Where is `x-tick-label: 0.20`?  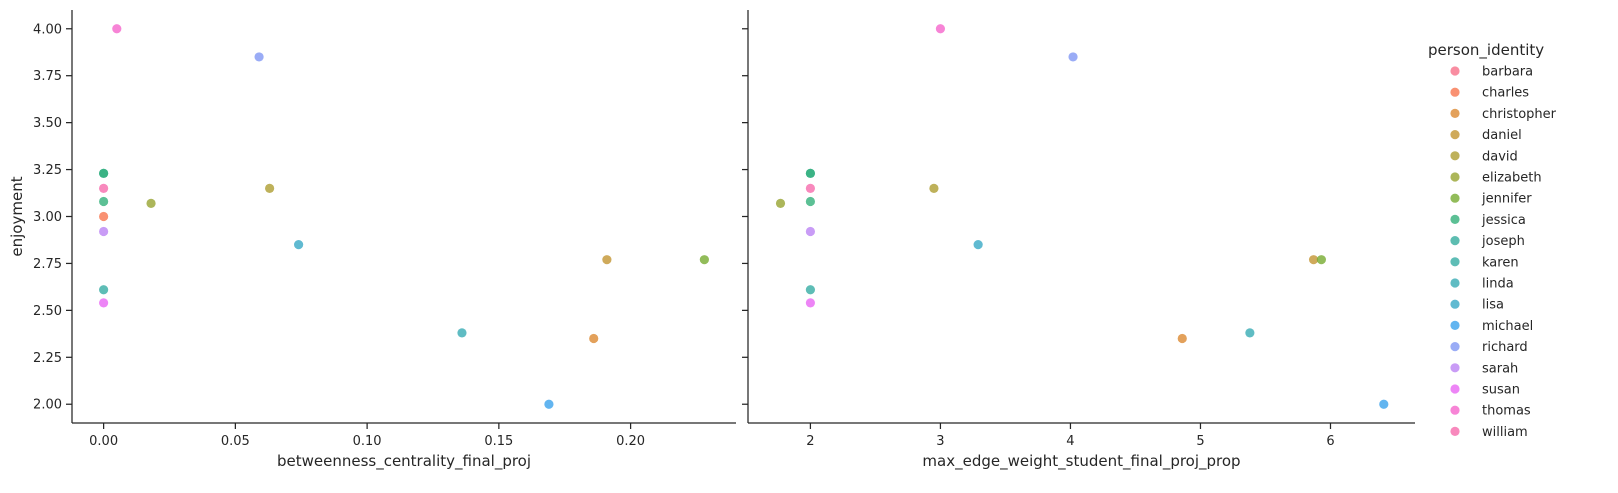
x-tick-label: 0.20 is located at coordinates (630, 441).